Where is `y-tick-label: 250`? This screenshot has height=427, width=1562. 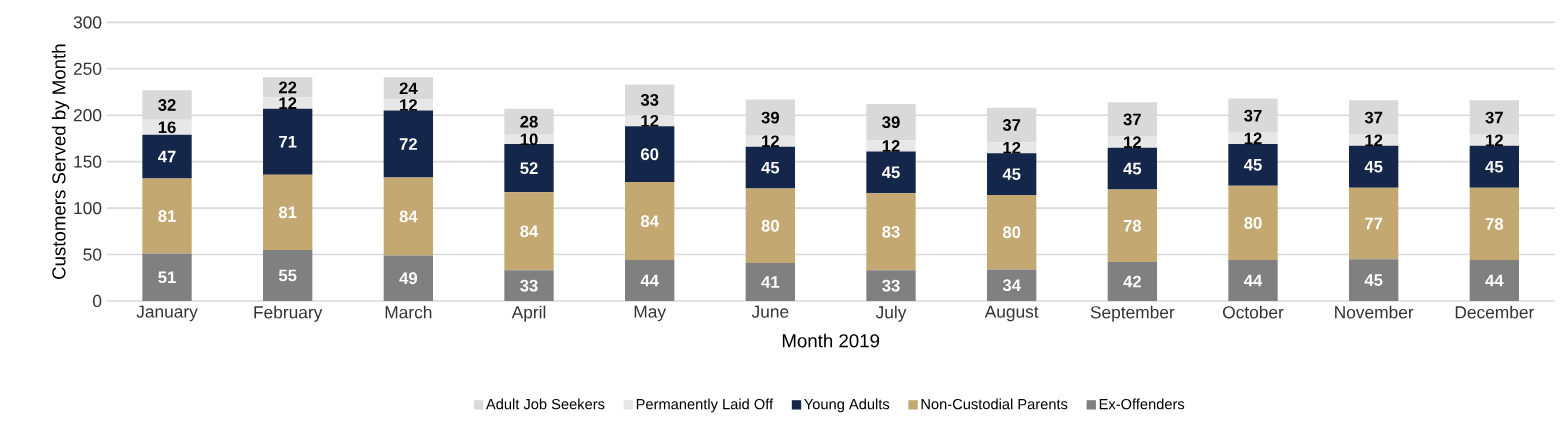
y-tick-label: 250 is located at coordinates (87, 68).